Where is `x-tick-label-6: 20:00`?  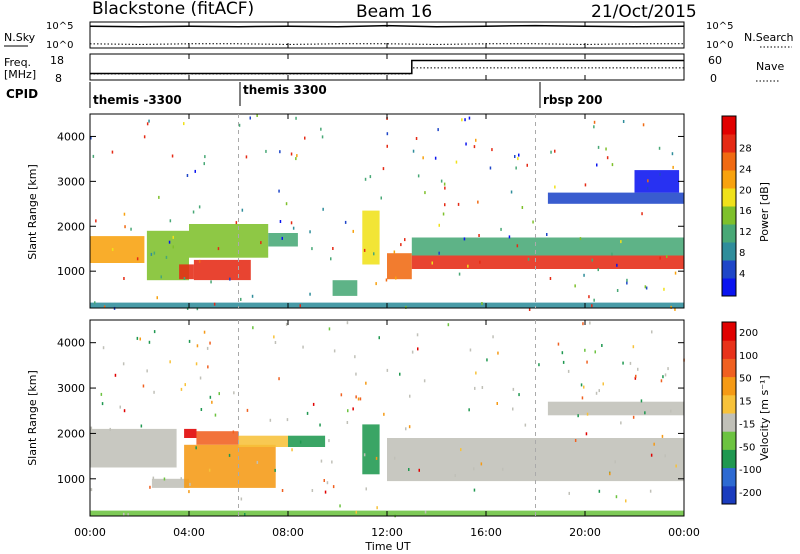 x-tick-label-6: 20:00 is located at coordinates (585, 532).